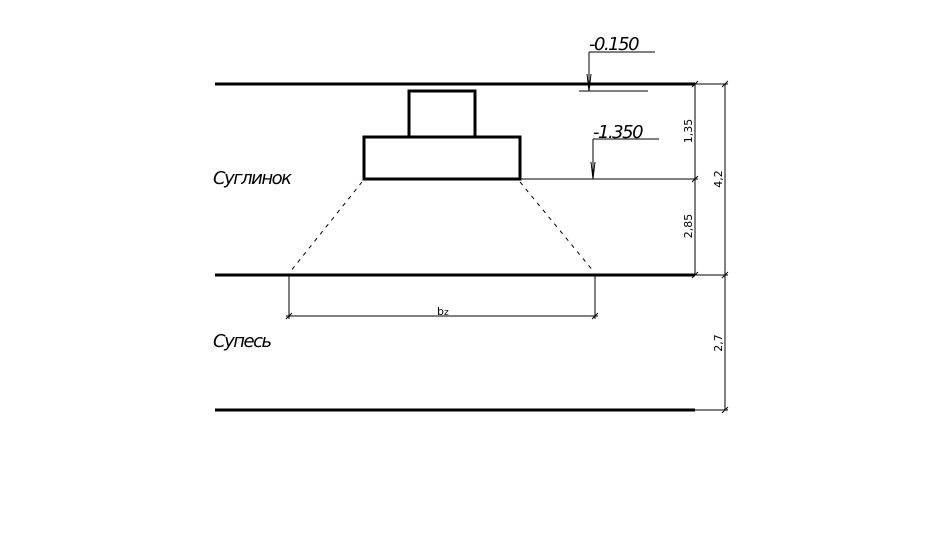 This screenshot has width=927, height=539. I want to click on dimension-text: 1,35, so click(688, 131).